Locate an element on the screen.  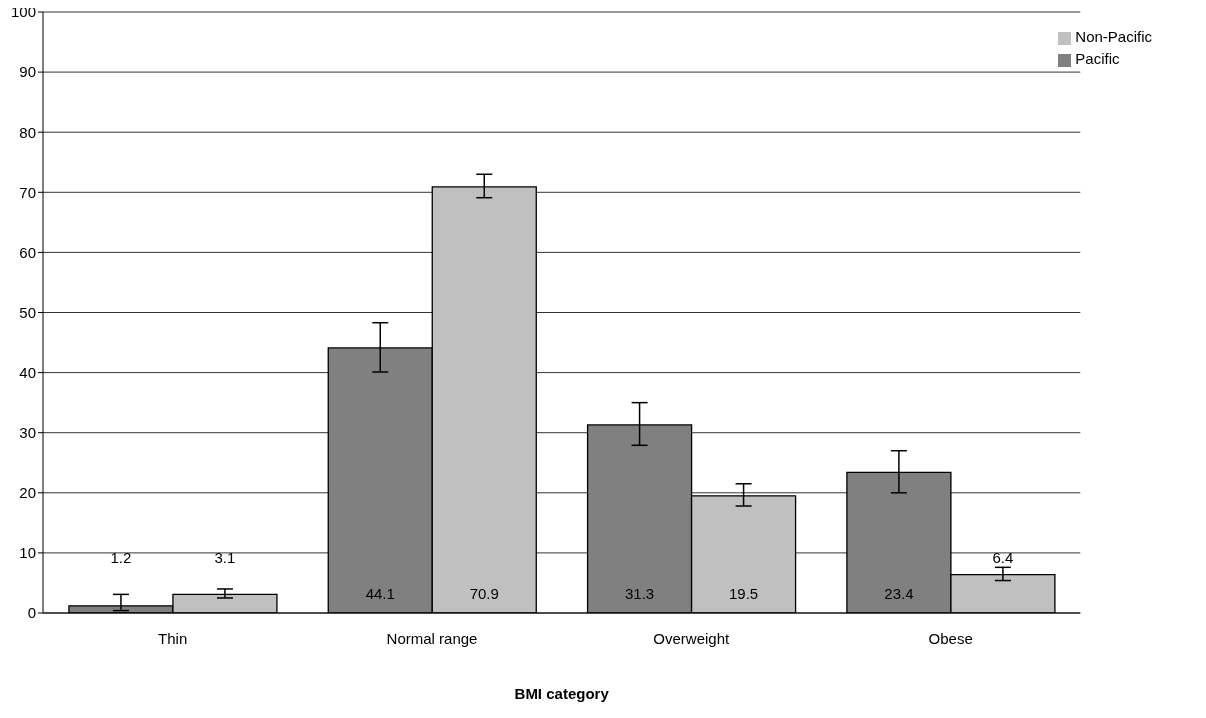
data-label: 6.4 is located at coordinates (1003, 557).